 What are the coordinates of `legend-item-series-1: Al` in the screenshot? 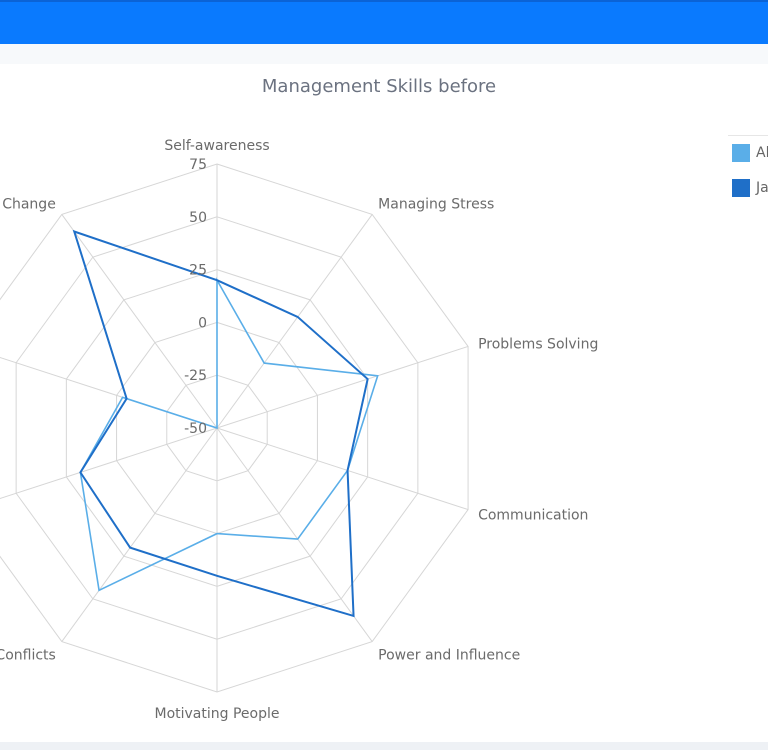 It's located at (750, 153).